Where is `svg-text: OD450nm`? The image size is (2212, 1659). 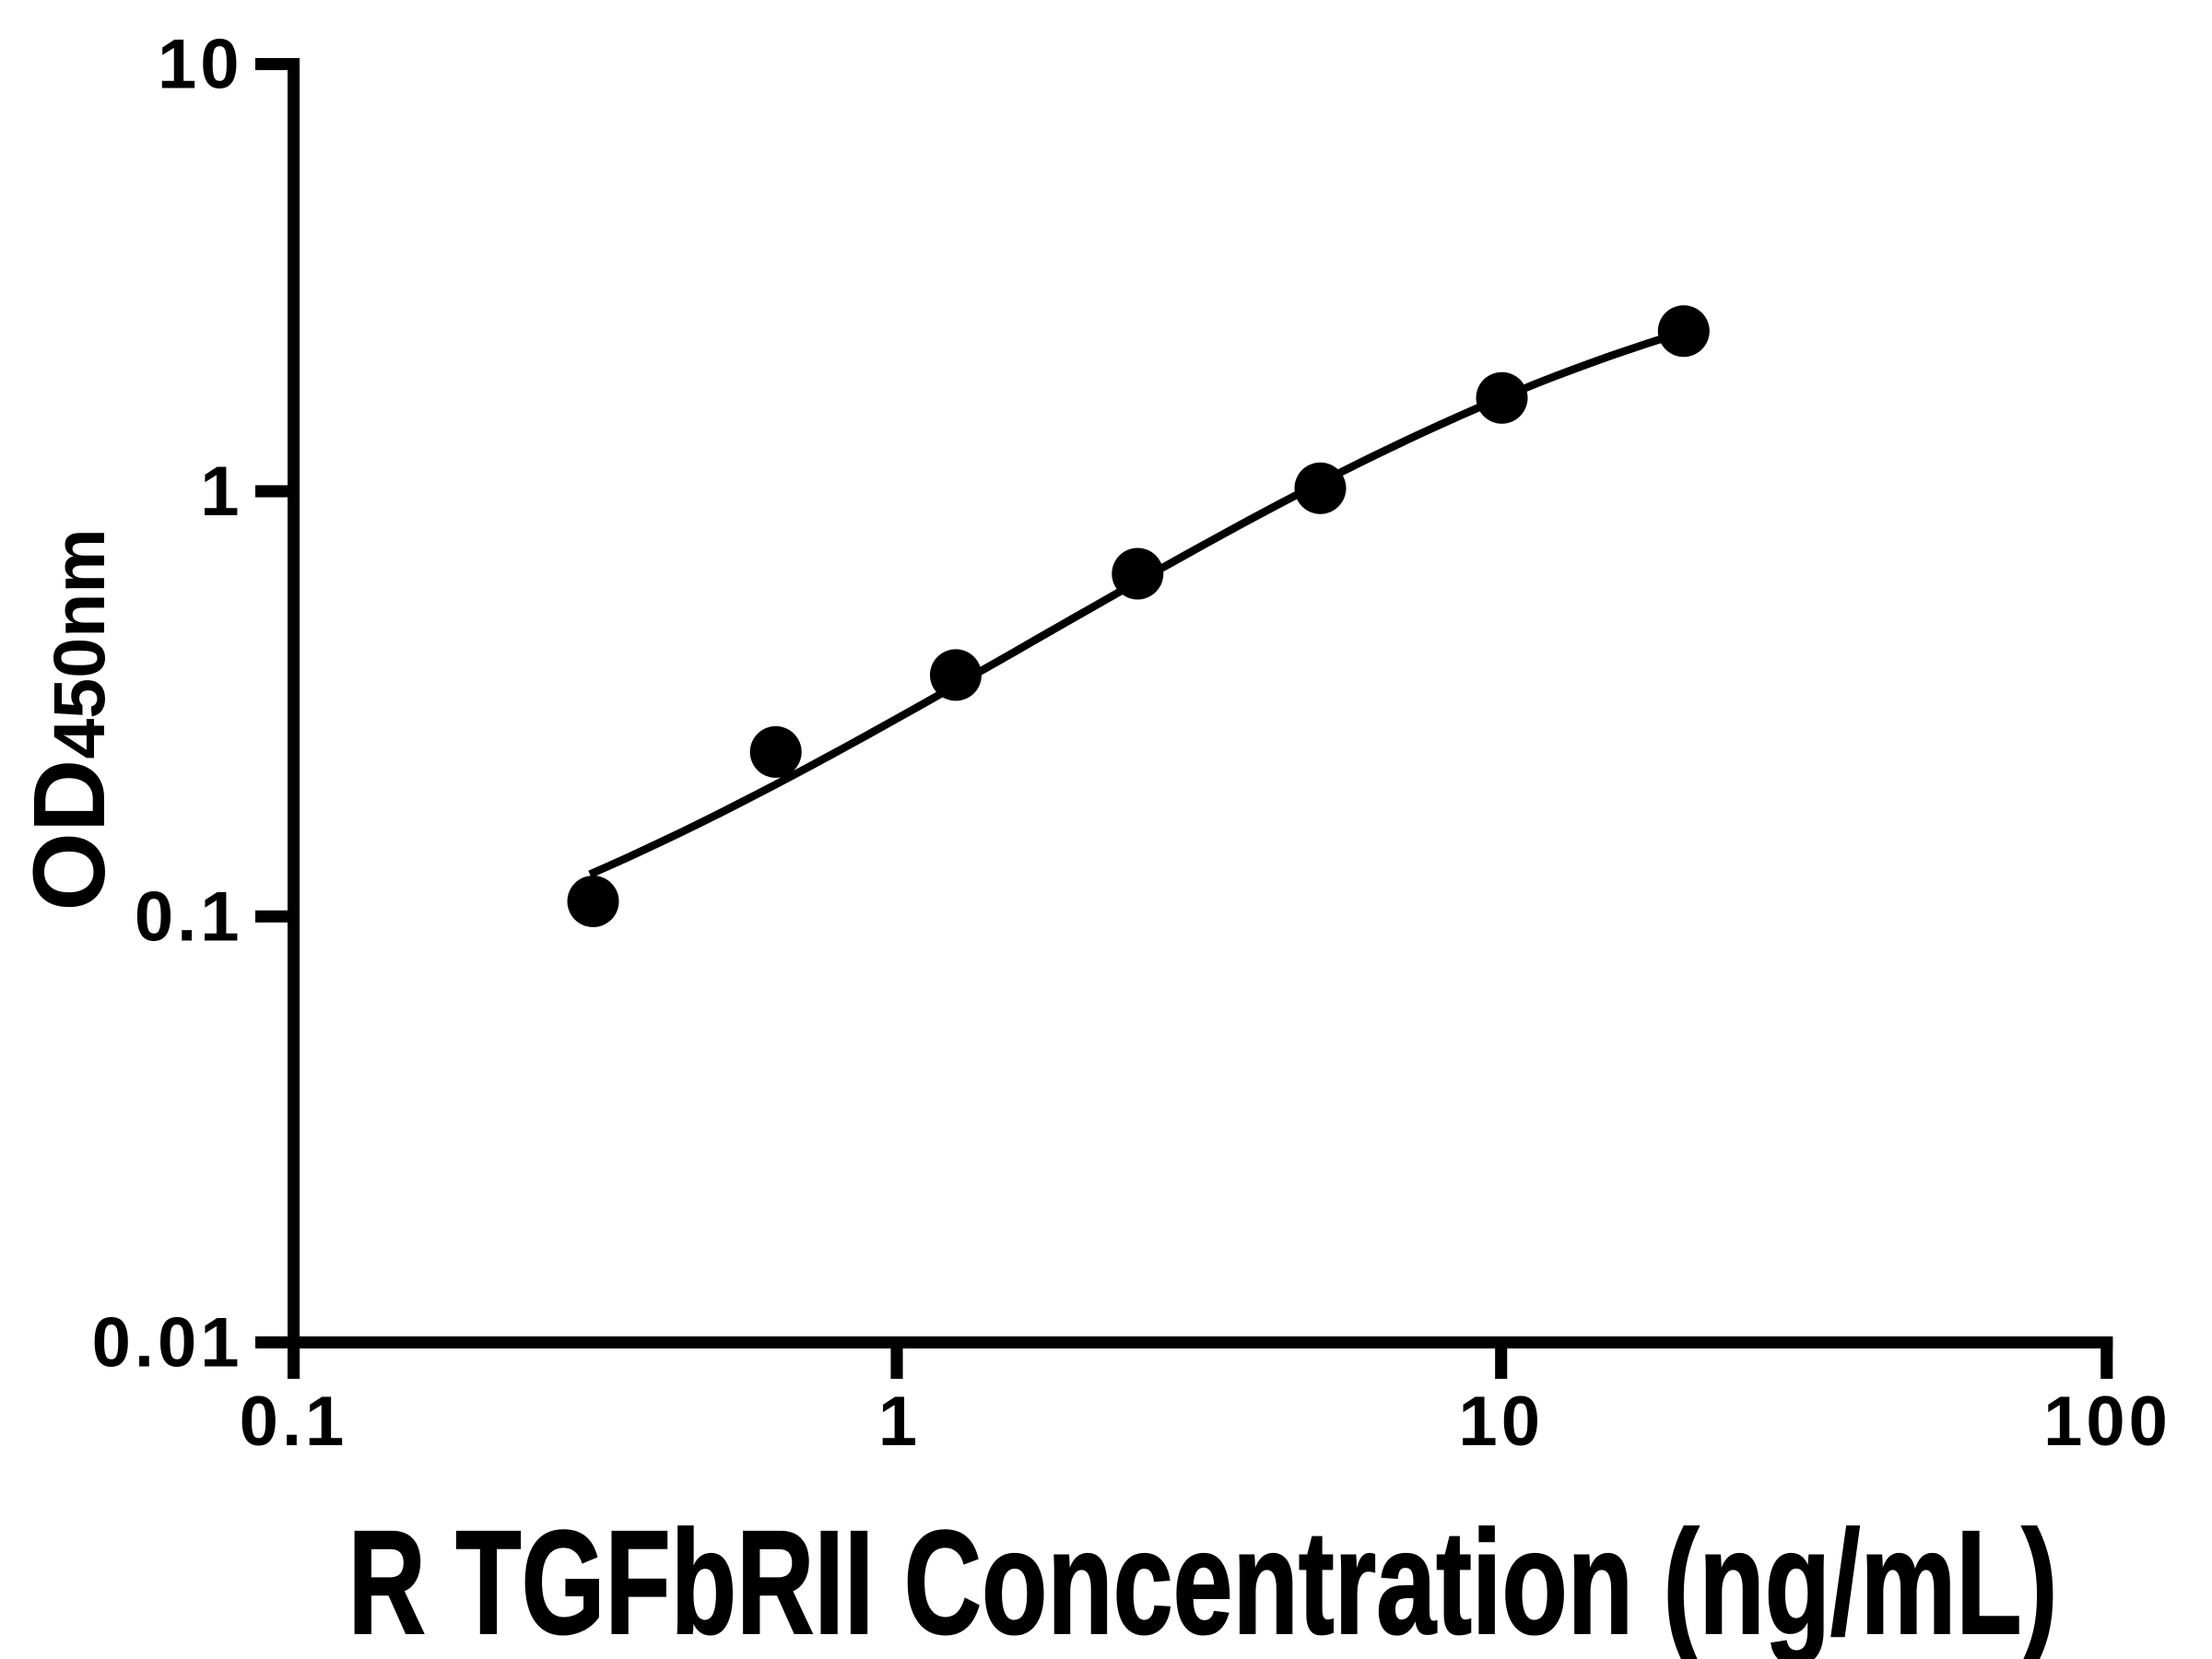
svg-text: OD450nm is located at coordinates (69, 719).